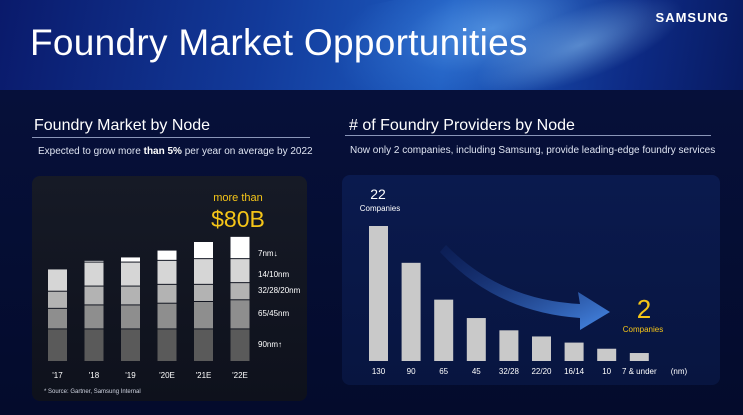 The height and width of the screenshot is (415, 743). Describe the element at coordinates (273, 274) in the screenshot. I see `legend-label: 14/10nm` at that location.